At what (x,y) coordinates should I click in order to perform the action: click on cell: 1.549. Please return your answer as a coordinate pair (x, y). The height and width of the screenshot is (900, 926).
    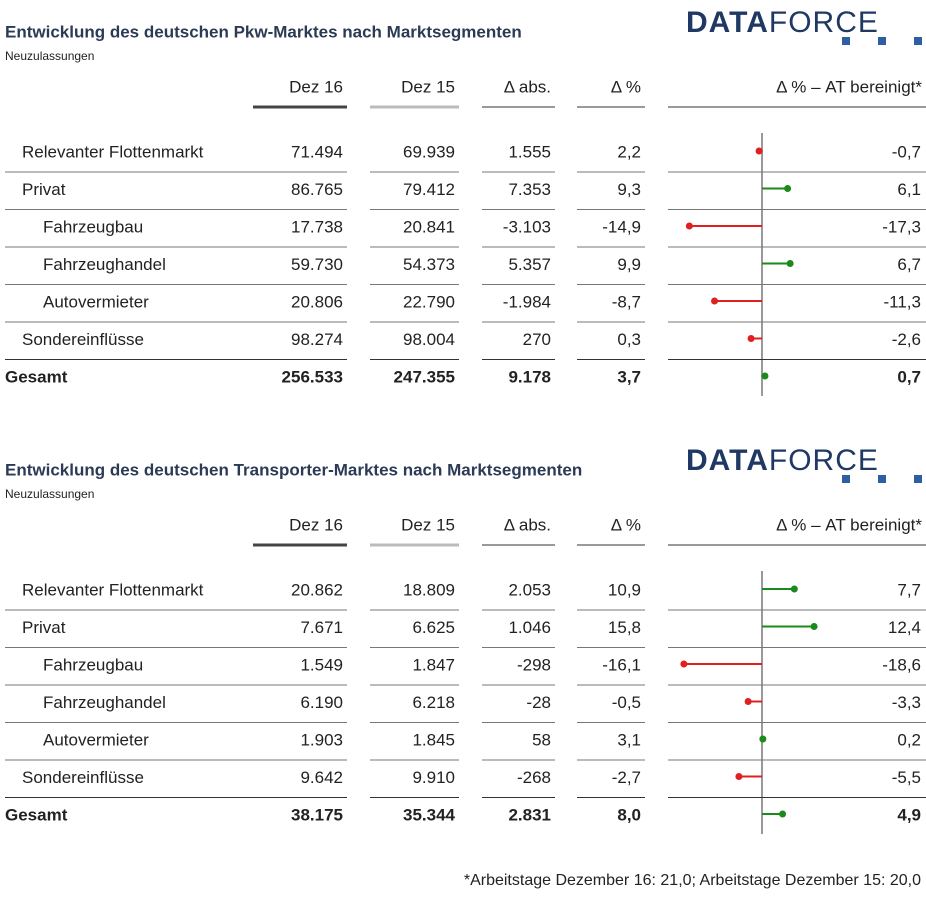
    Looking at the image, I should click on (321, 664).